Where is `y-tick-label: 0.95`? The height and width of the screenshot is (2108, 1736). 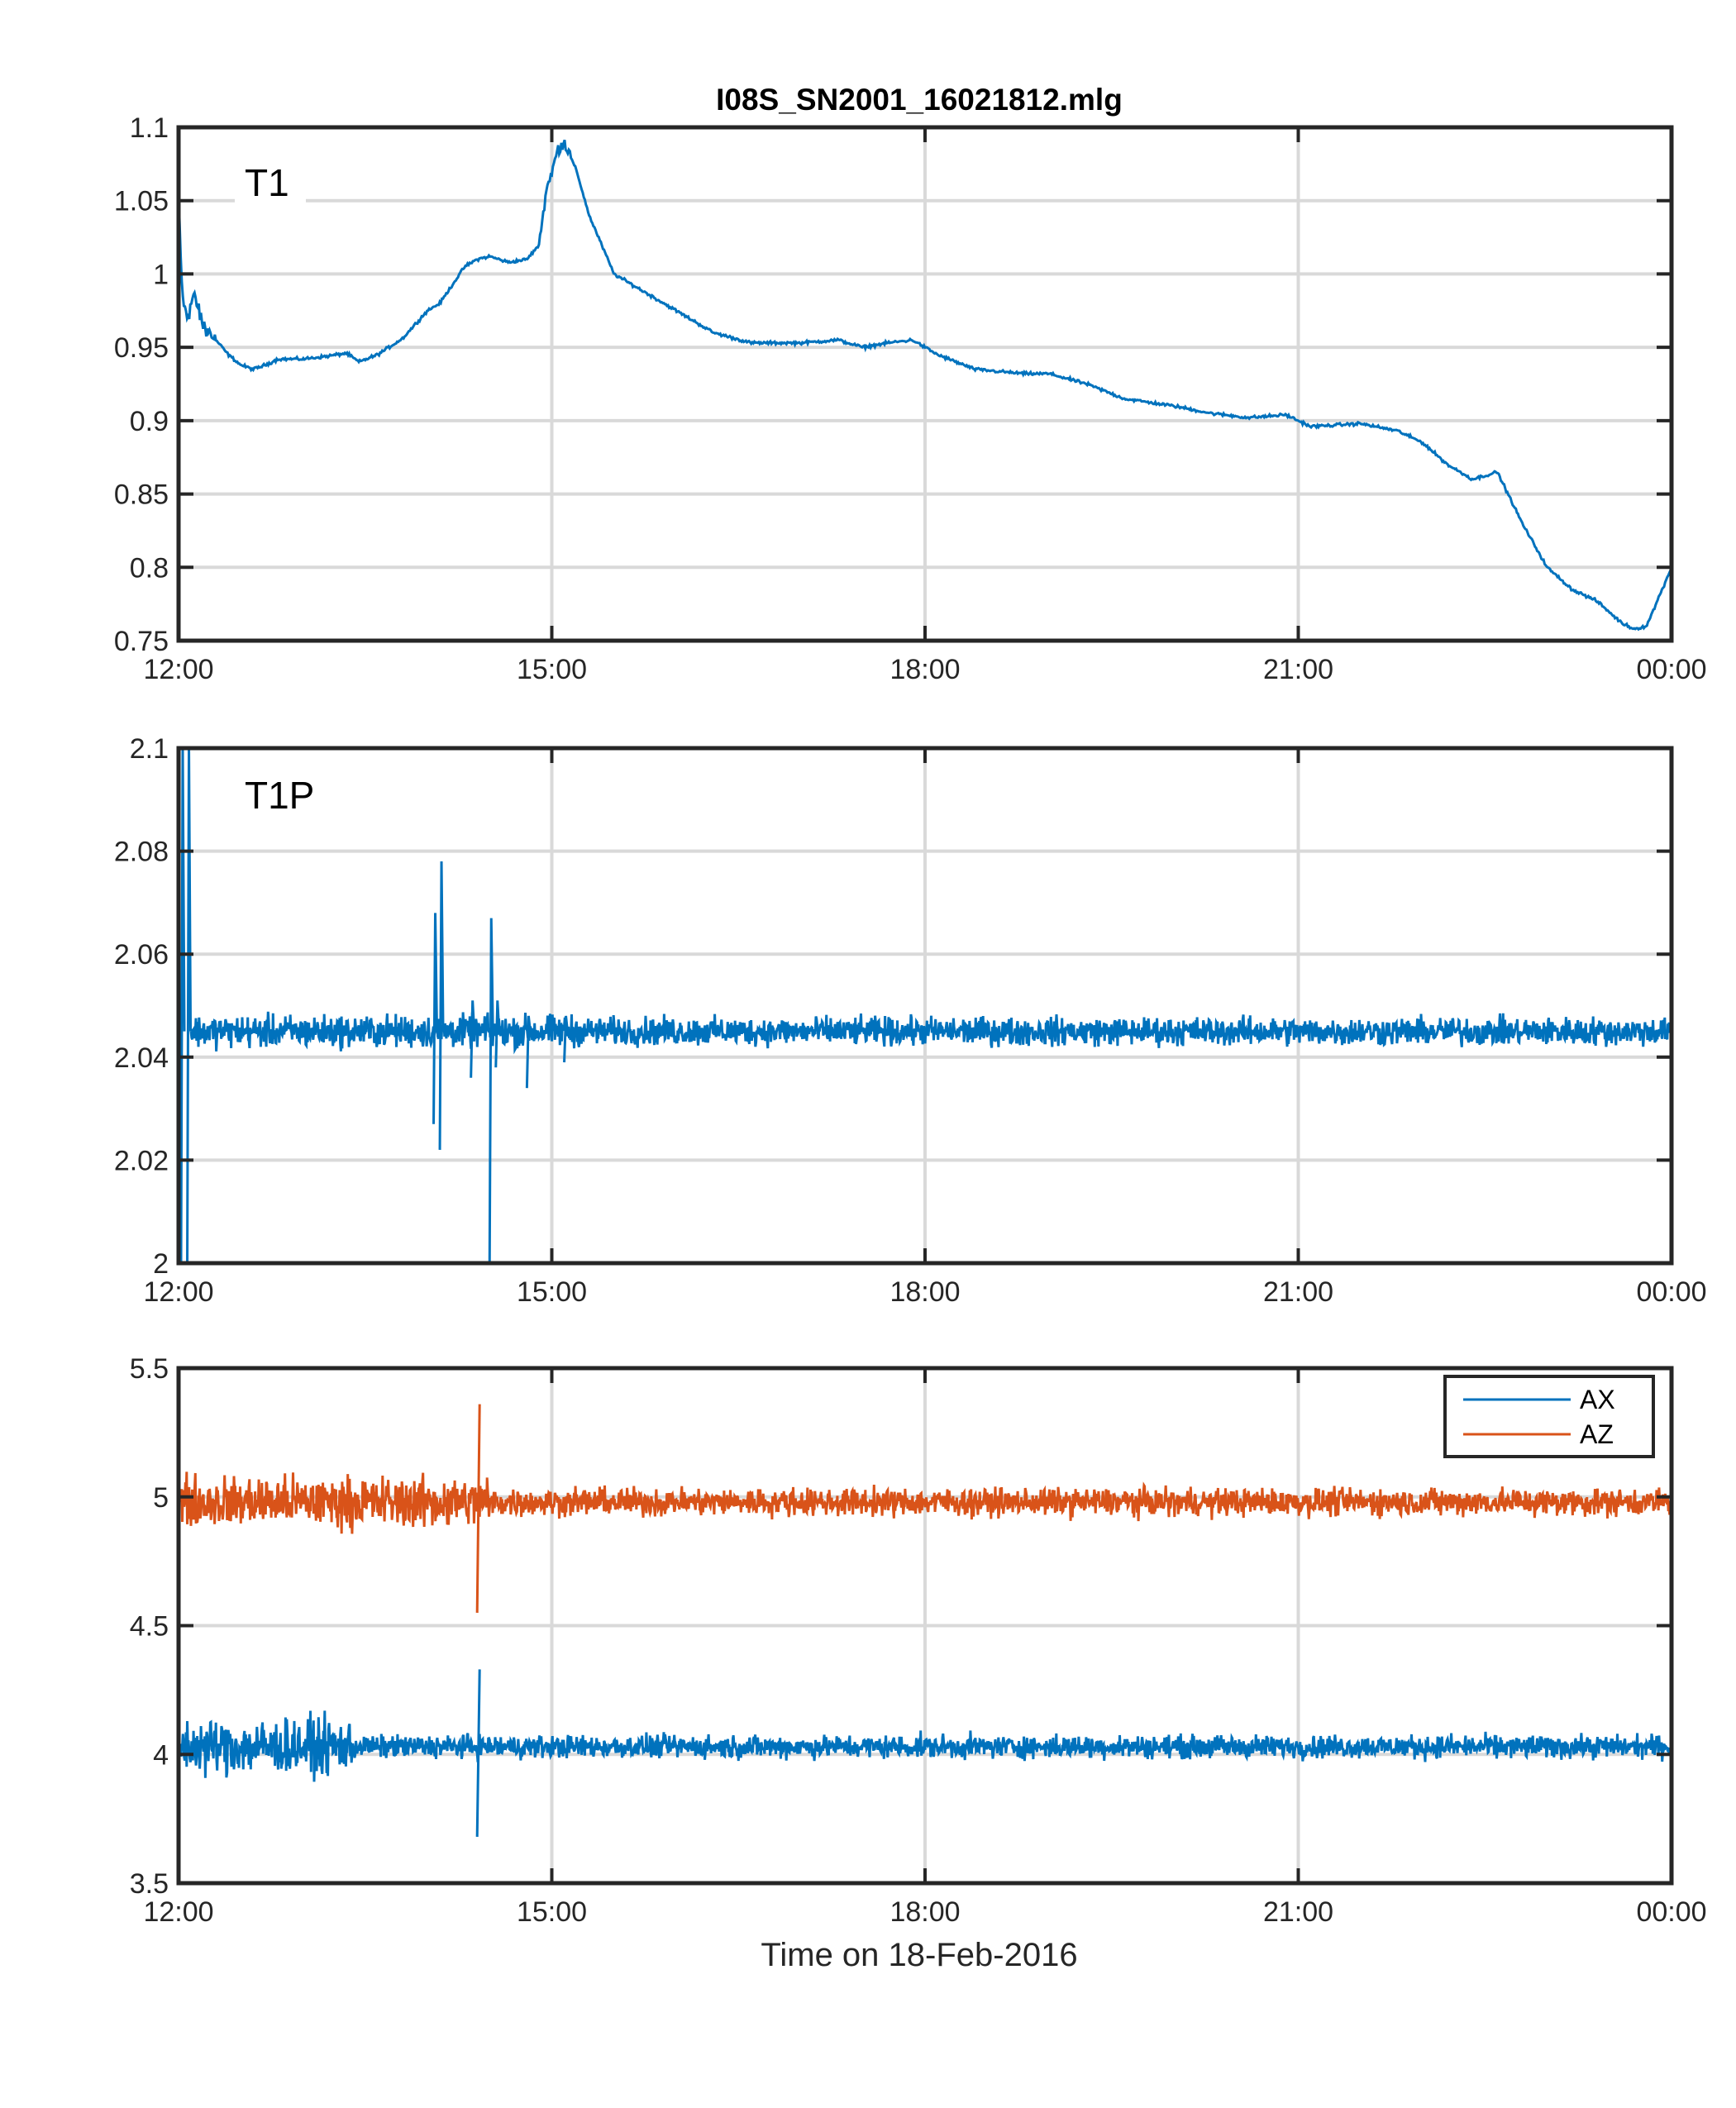 y-tick-label: 0.95 is located at coordinates (141, 348).